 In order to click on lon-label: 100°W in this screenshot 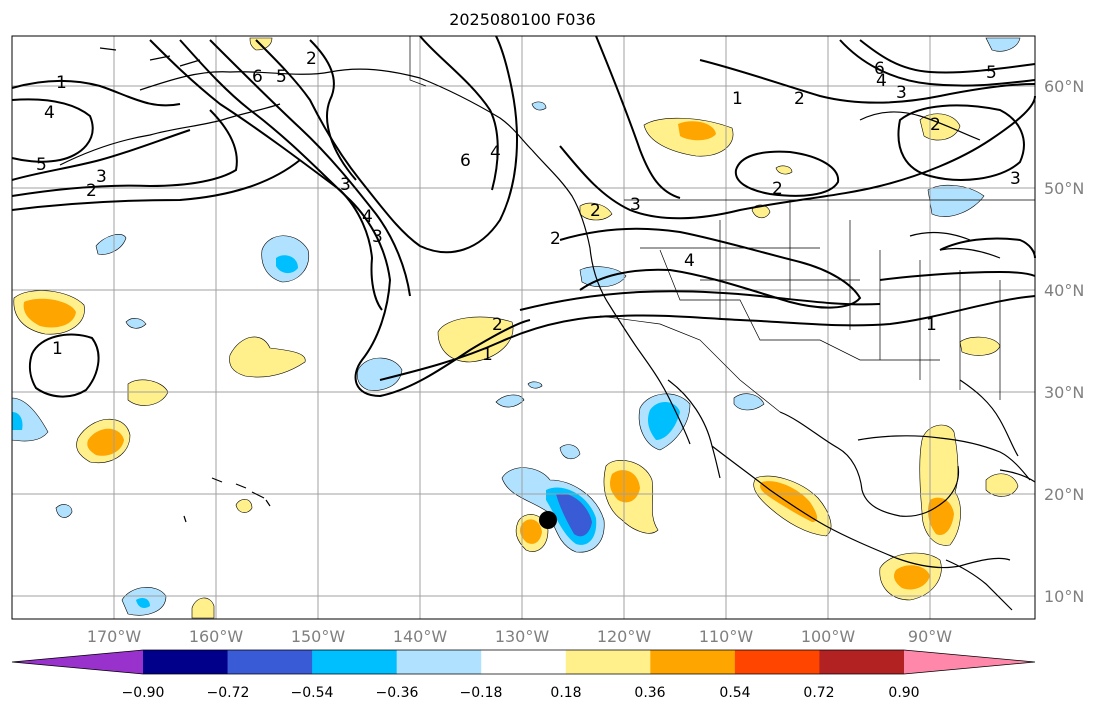, I will do `click(828, 636)`.